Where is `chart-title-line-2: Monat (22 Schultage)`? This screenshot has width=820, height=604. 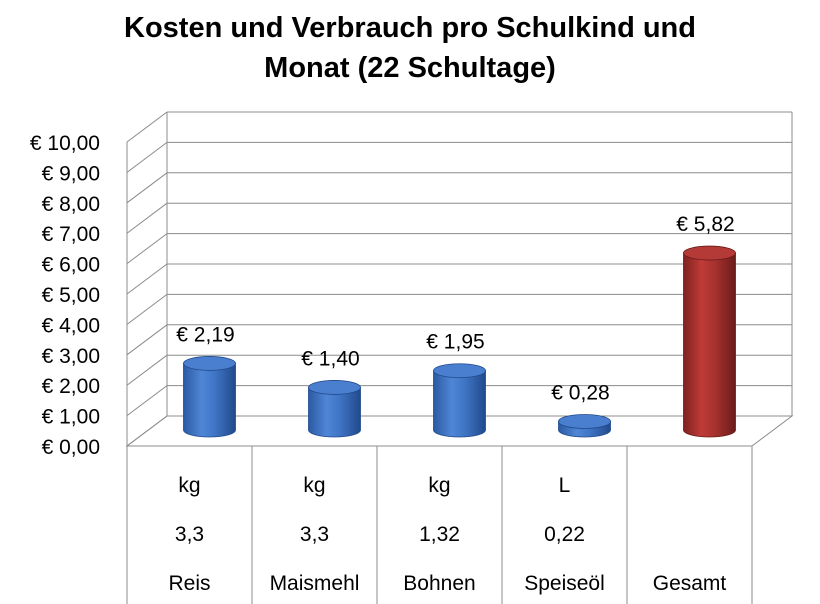
chart-title-line-2: Monat (22 Schultage) is located at coordinates (410, 68).